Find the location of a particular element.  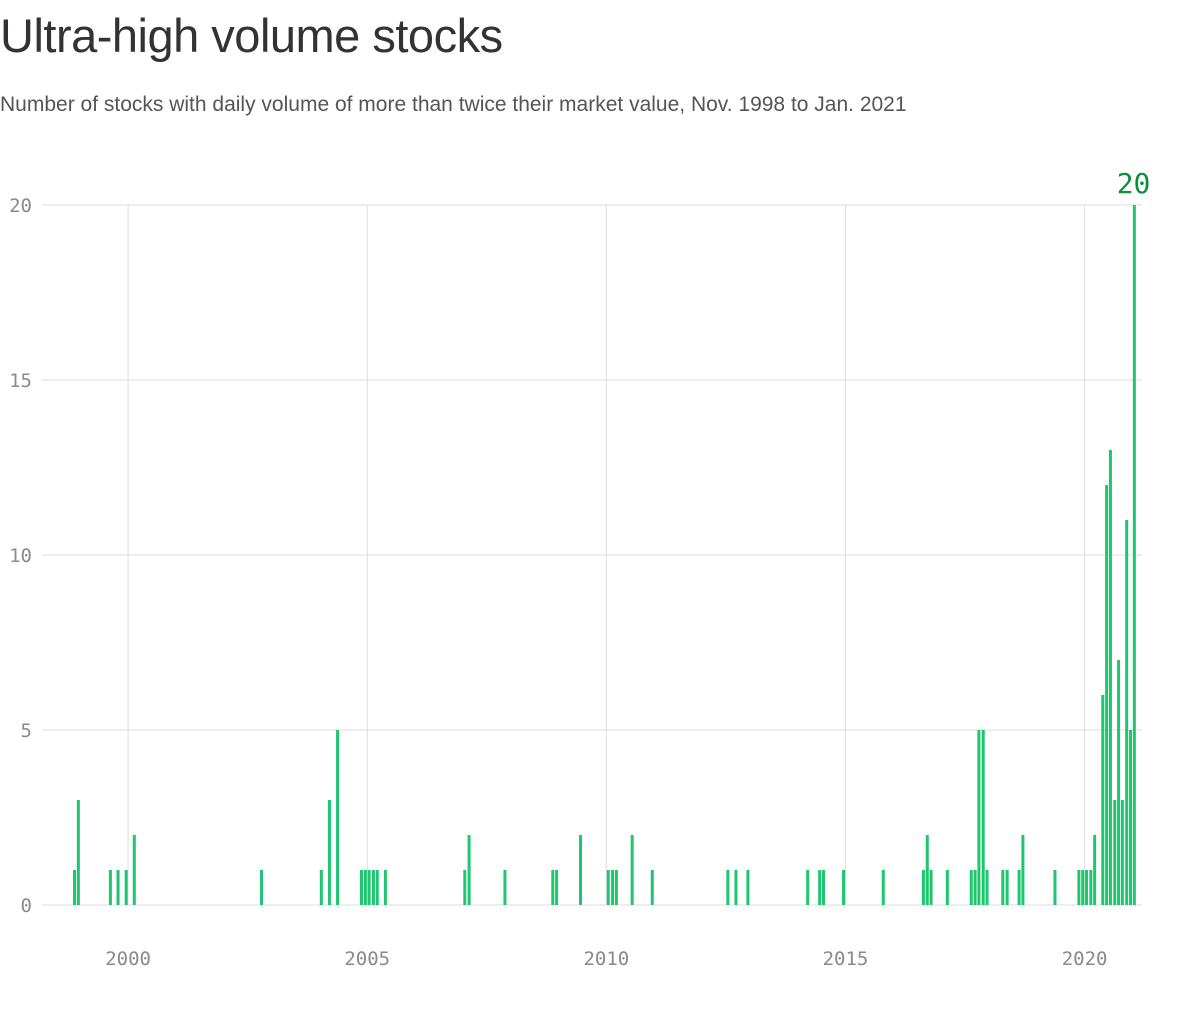

max-value-label: 20 is located at coordinates (1134, 183).